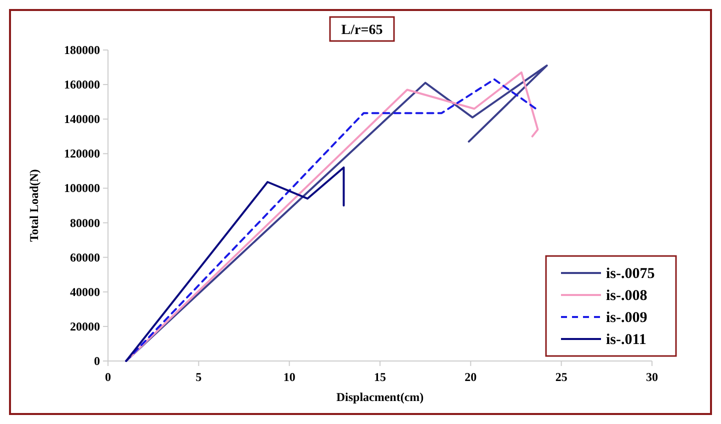  What do you see at coordinates (289, 377) in the screenshot?
I see `x-tick-label: 10` at bounding box center [289, 377].